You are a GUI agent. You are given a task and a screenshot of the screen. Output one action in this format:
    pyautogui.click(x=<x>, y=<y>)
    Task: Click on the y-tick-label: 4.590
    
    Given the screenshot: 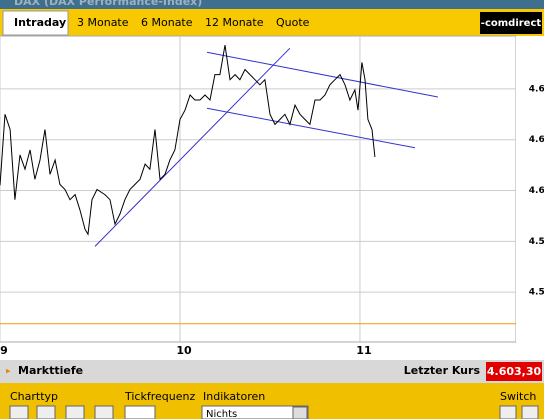 What is the action you would take?
    pyautogui.click(x=536, y=293)
    